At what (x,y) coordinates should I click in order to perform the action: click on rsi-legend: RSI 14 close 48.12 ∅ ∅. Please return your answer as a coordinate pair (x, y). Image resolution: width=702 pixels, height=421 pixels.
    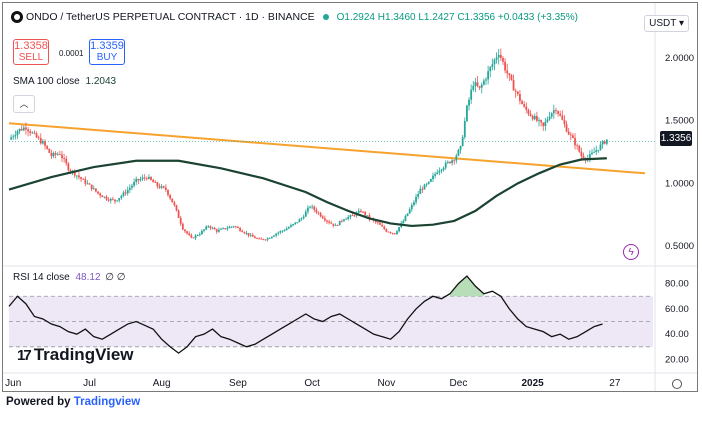
    Looking at the image, I should click on (69, 277).